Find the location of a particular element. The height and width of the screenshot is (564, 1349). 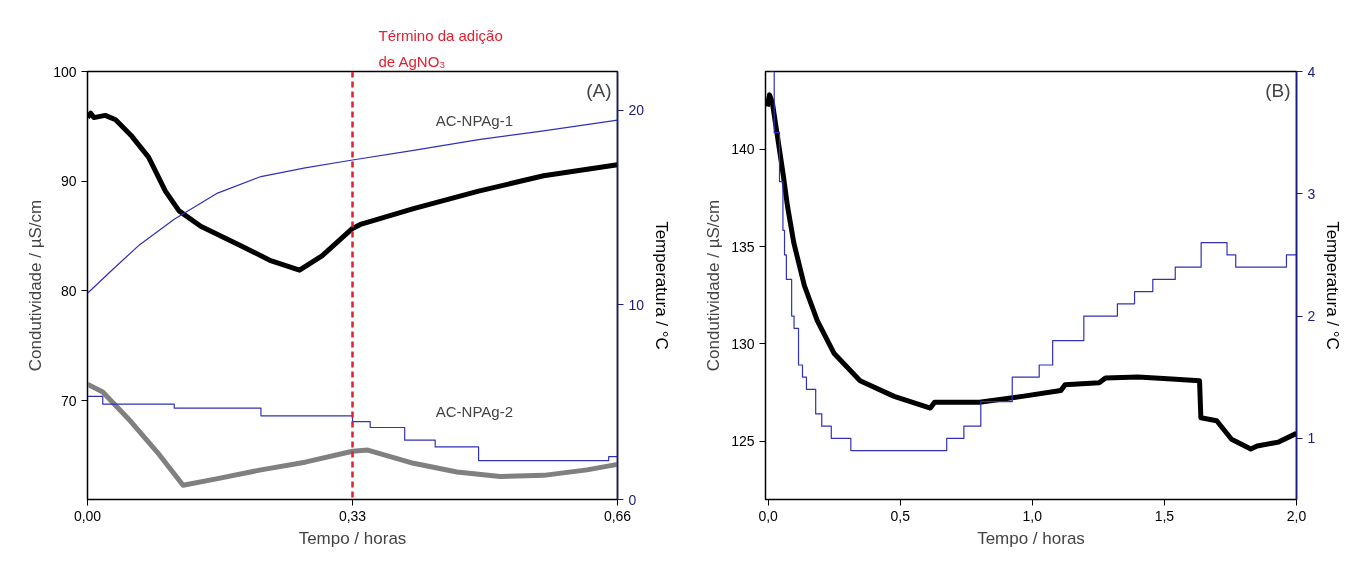

x-tick-label: 0,66 is located at coordinates (617, 515).